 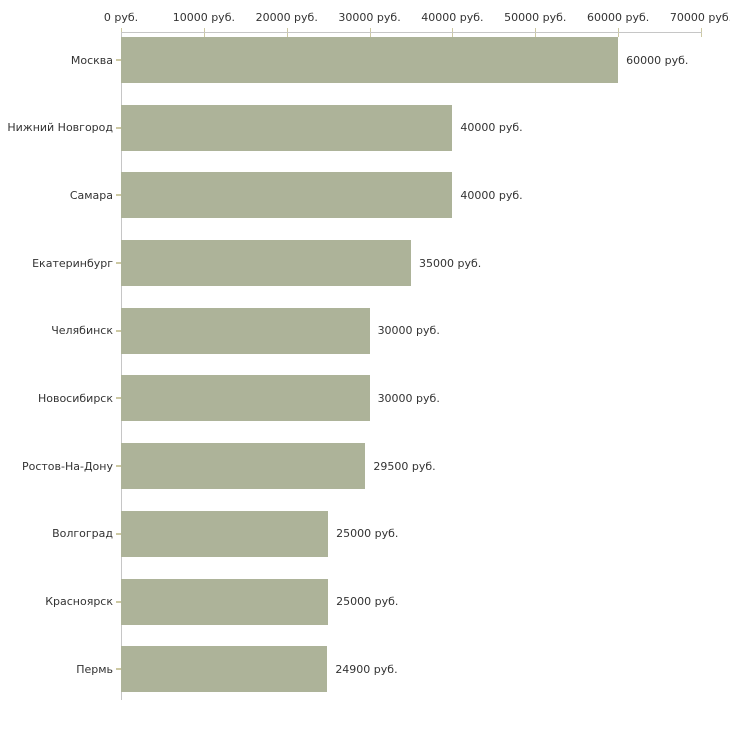 What do you see at coordinates (404, 466) in the screenshot?
I see `value-label: 29500 руб.` at bounding box center [404, 466].